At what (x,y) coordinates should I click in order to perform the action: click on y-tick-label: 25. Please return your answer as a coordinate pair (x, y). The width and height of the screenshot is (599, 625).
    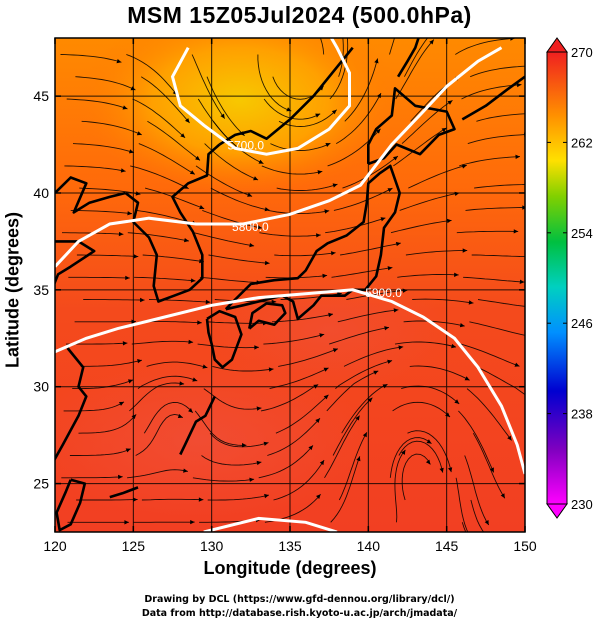
    Looking at the image, I should click on (41, 484).